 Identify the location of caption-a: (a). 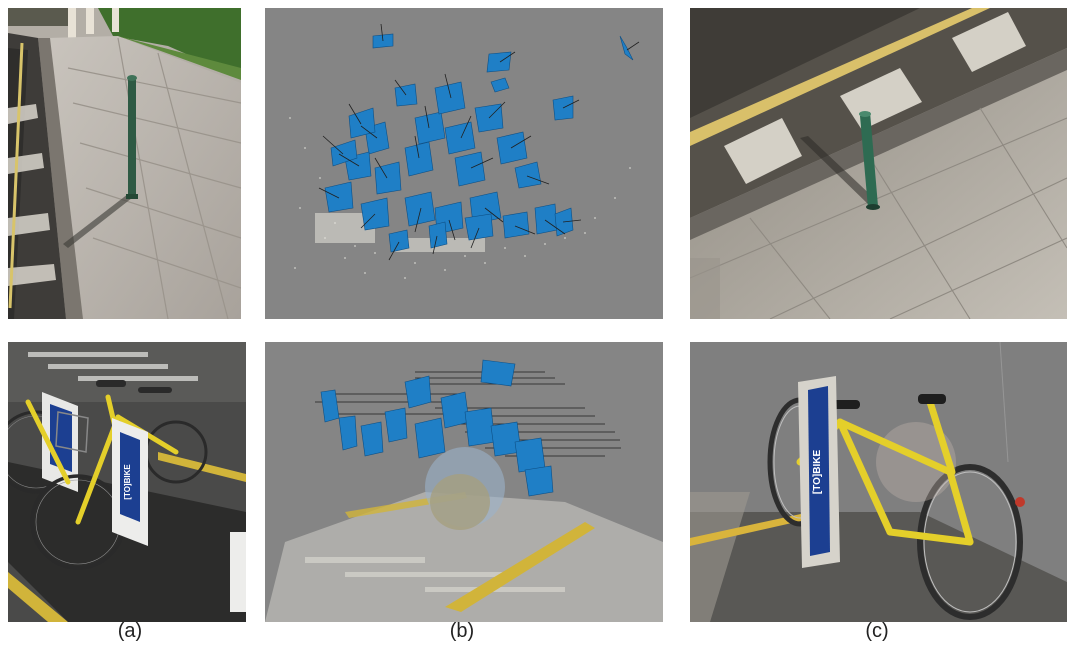
(130, 631).